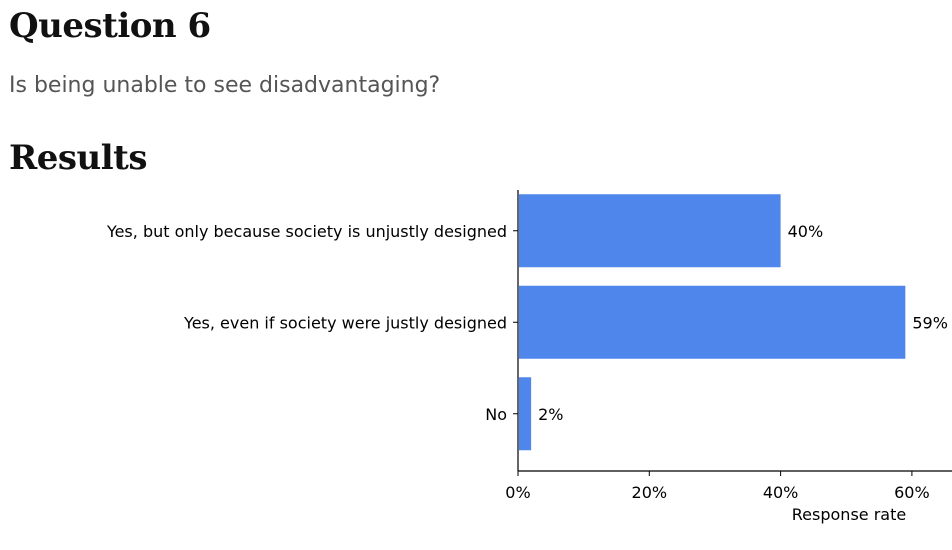  What do you see at coordinates (78, 158) in the screenshot?
I see `results-title: Results` at bounding box center [78, 158].